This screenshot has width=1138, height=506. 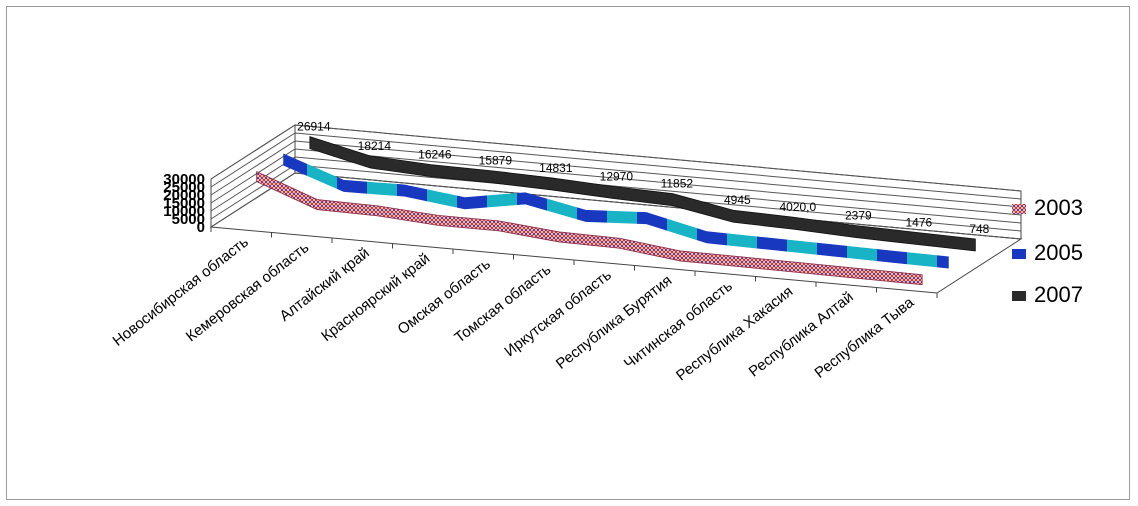 I want to click on legend-swatch-2007, so click(x=1019, y=296).